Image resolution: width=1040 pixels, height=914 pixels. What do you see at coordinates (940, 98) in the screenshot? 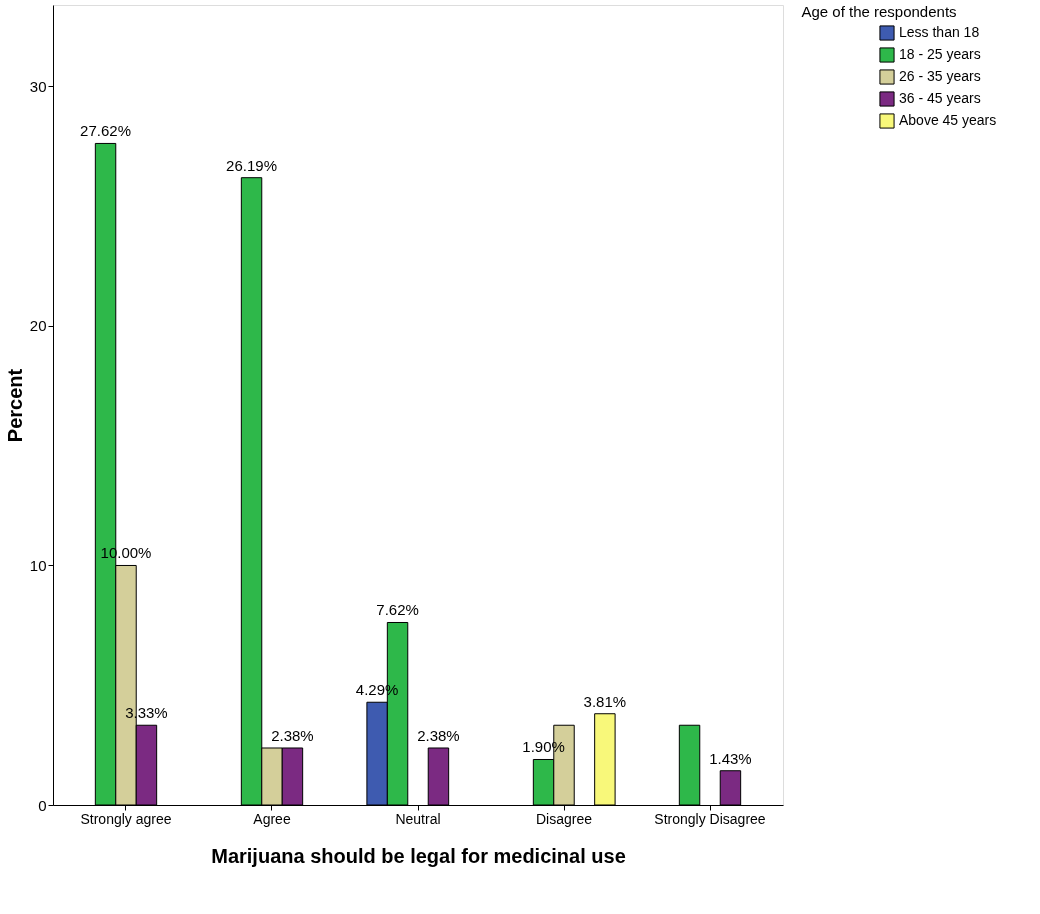
I see `legend-label: 36 - 45 years` at bounding box center [940, 98].